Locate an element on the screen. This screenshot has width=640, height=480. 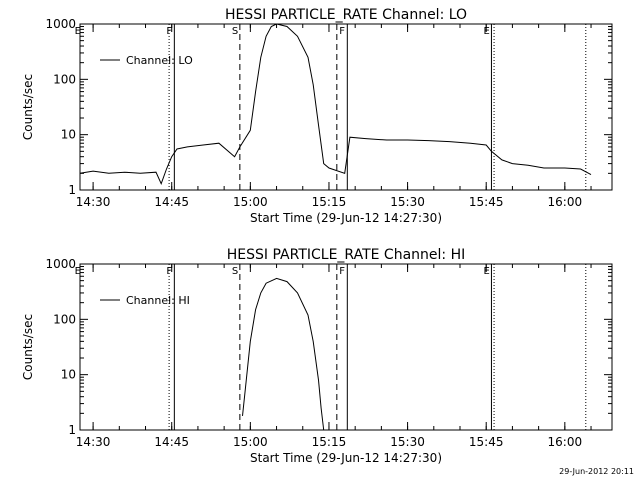
legend-label: Channel: LO is located at coordinates (159, 60).